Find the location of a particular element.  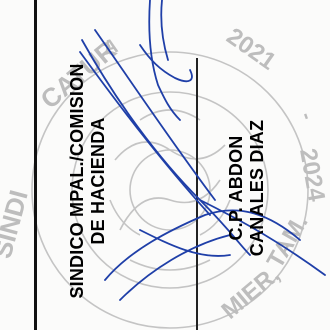

signer-name-line-2: CANALES DIAZ is located at coordinates (257, 188).